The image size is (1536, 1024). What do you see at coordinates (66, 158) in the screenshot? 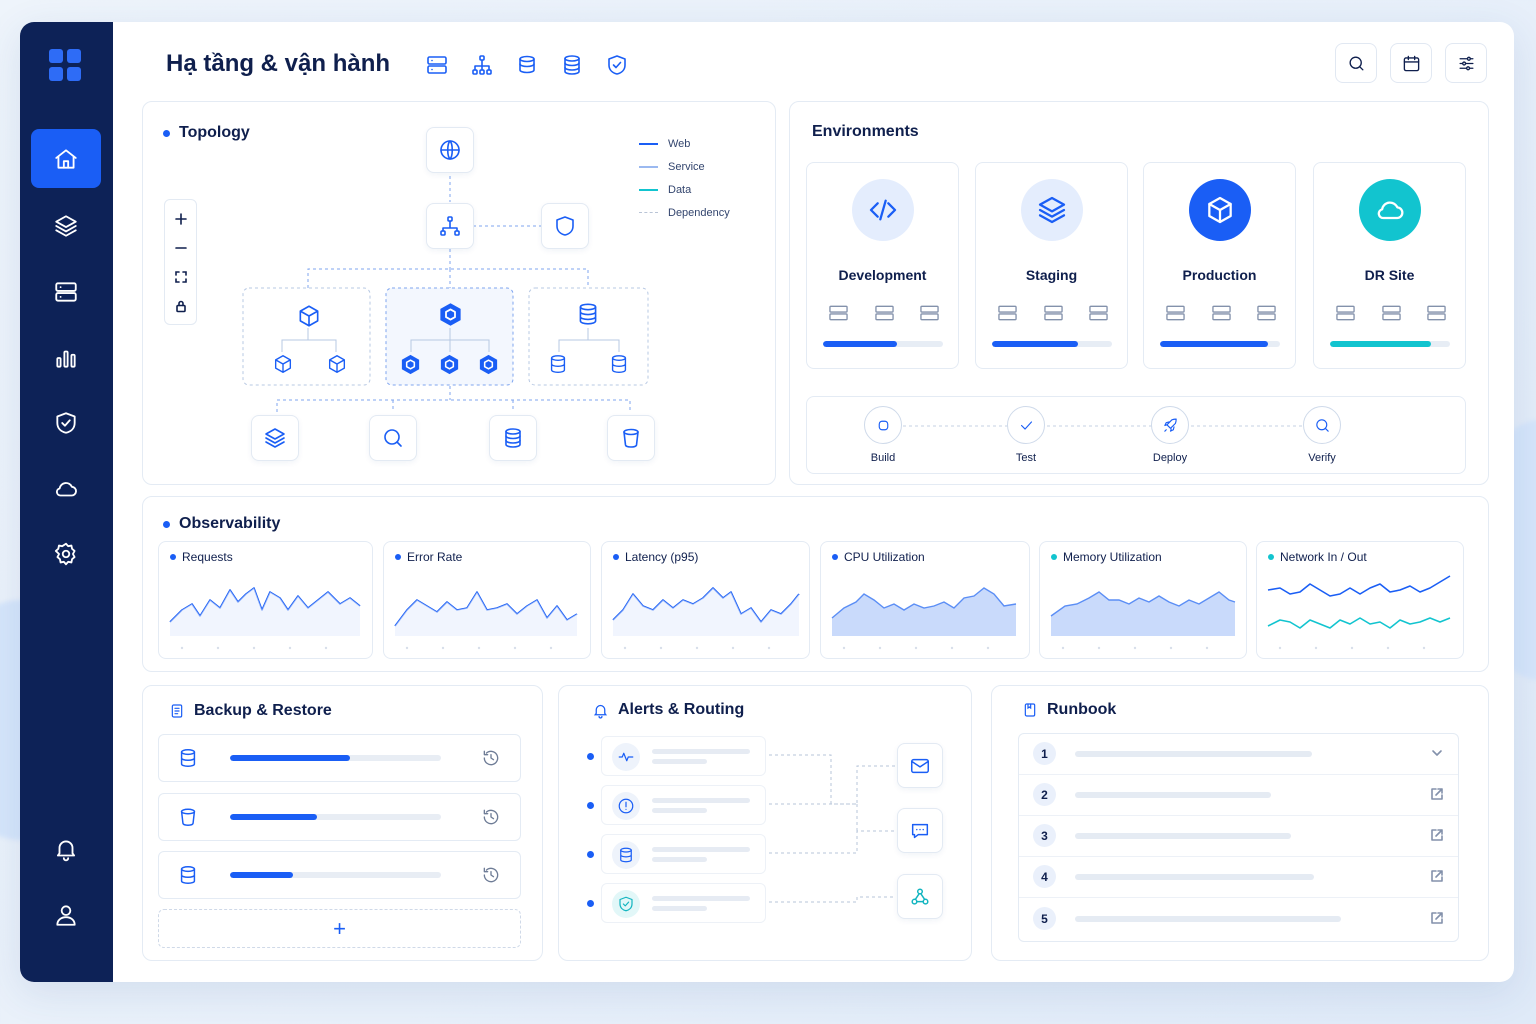
I see `sidebar-item-home` at bounding box center [66, 158].